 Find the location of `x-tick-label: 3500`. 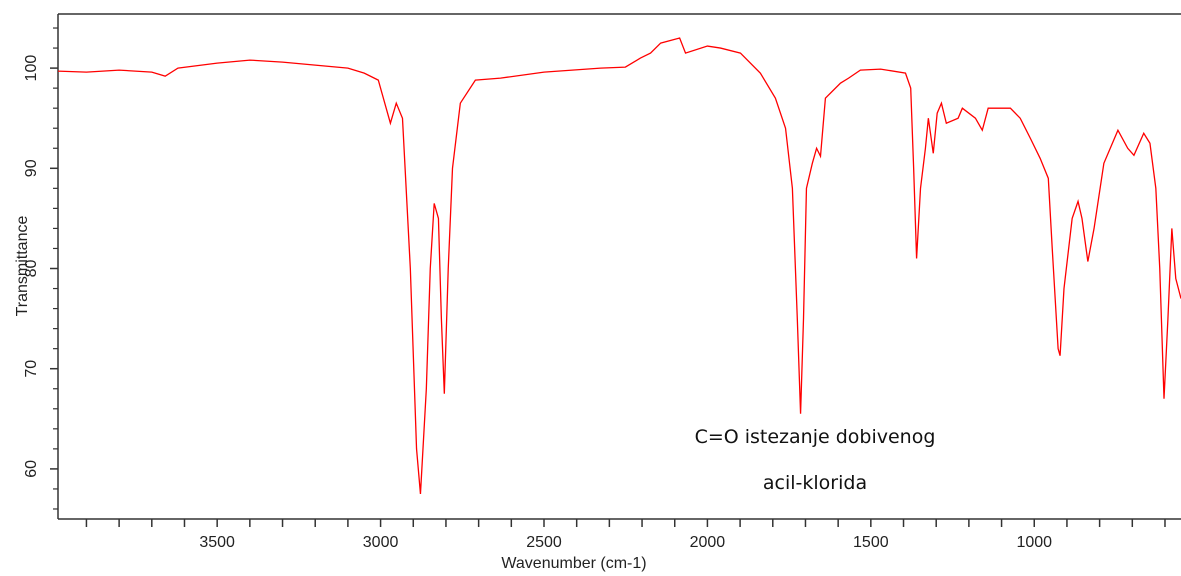

x-tick-label: 3500 is located at coordinates (217, 542).